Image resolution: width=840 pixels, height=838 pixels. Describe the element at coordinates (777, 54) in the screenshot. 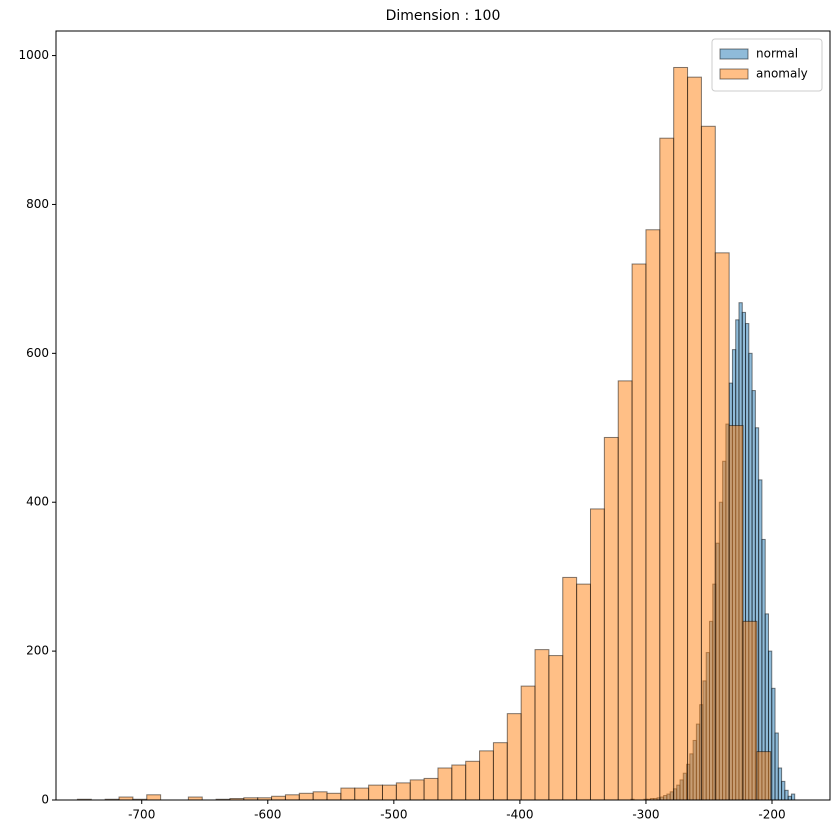

I see `legend-label: normal` at that location.